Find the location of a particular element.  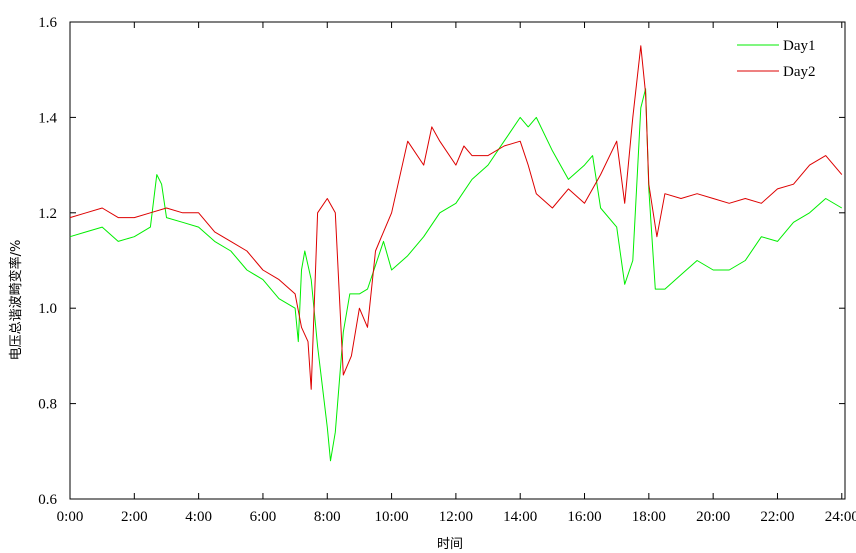

y-tick-label: 0.6 is located at coordinates (47, 500).